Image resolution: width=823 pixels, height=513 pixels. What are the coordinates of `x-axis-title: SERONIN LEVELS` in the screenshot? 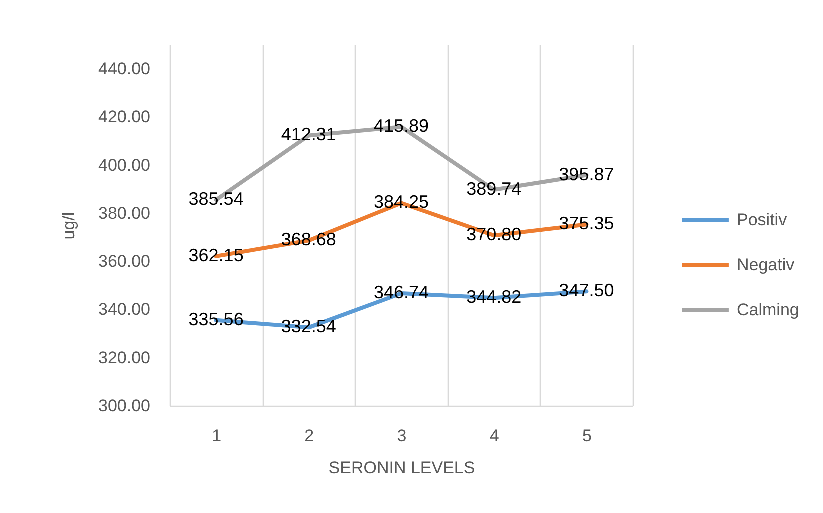 It's located at (402, 468).